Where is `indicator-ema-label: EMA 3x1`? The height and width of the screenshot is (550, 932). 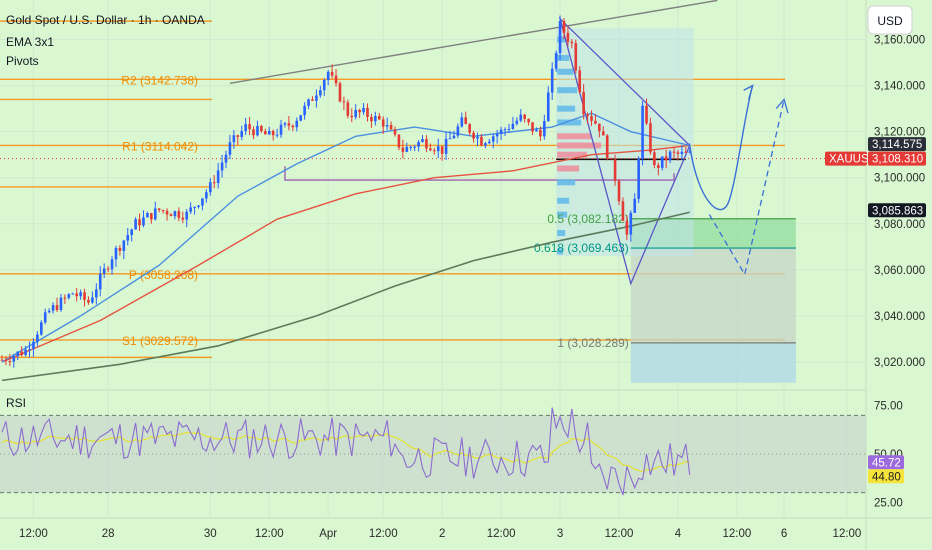
indicator-ema-label: EMA 3x1 is located at coordinates (30, 42).